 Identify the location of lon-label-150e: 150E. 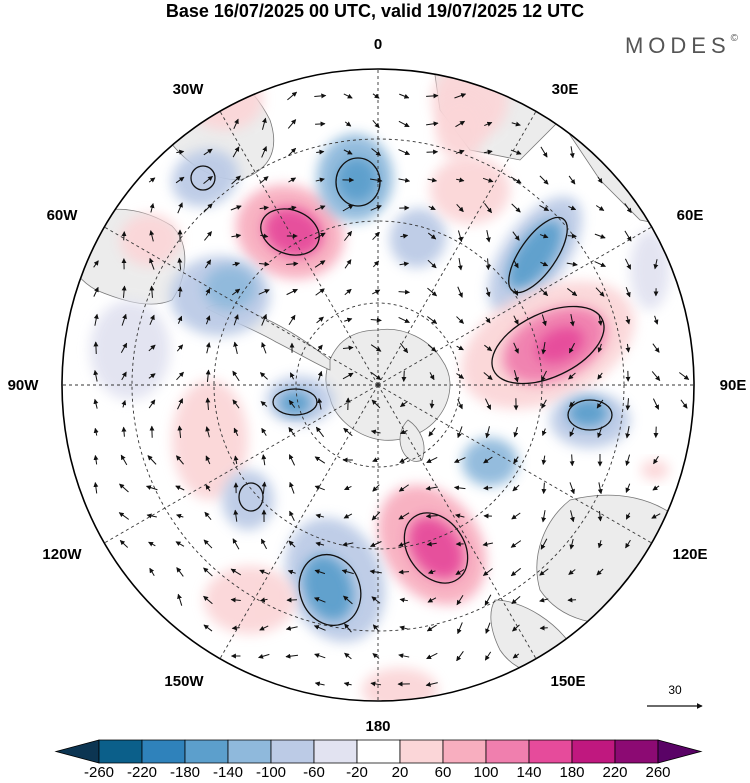
(568, 681).